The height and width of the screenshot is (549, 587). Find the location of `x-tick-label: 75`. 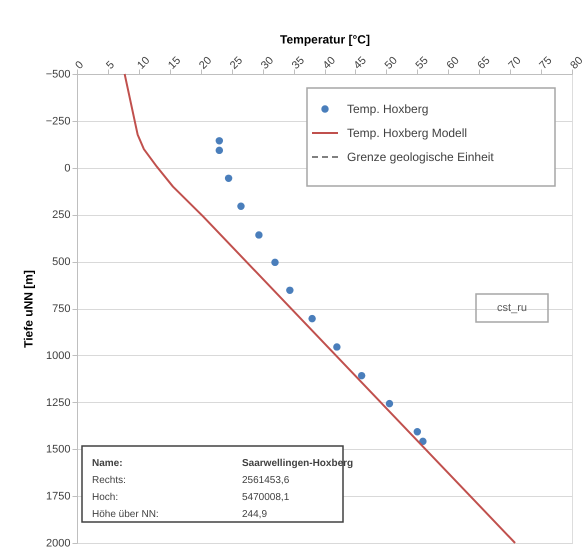

x-tick-label: 75 is located at coordinates (545, 63).